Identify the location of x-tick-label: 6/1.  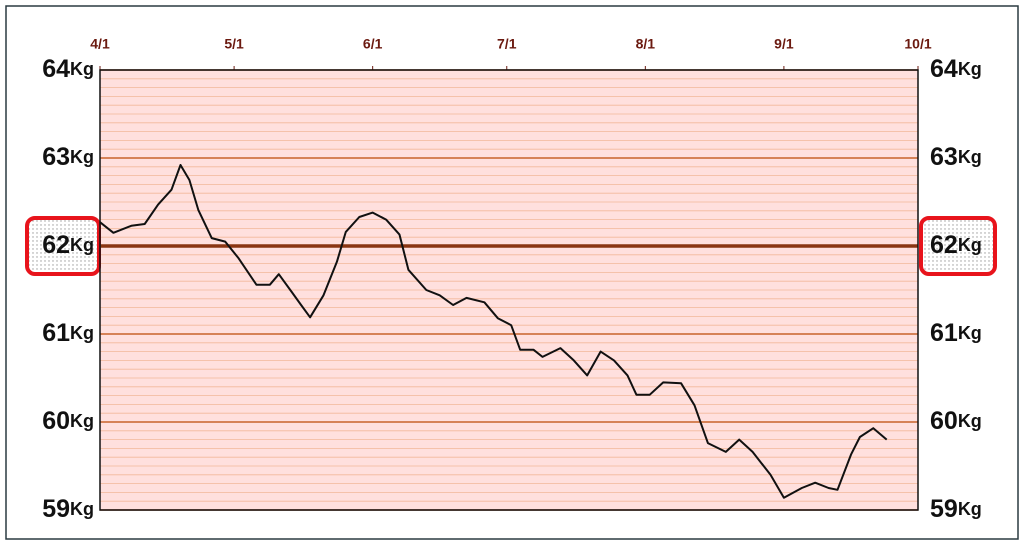
(373, 44).